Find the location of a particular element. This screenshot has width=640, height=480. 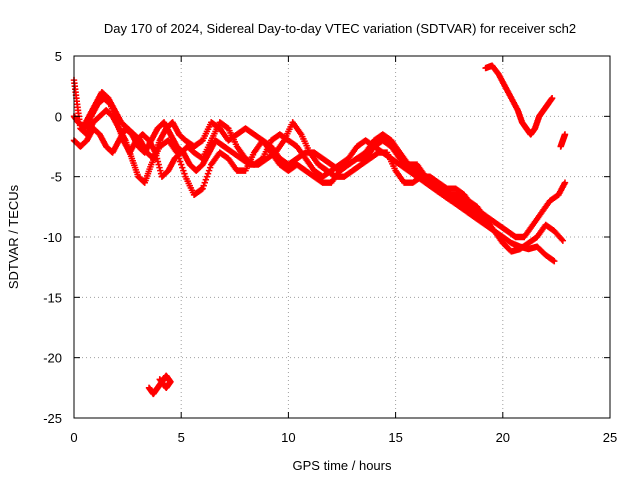

x-tick-label: 25 is located at coordinates (610, 437).